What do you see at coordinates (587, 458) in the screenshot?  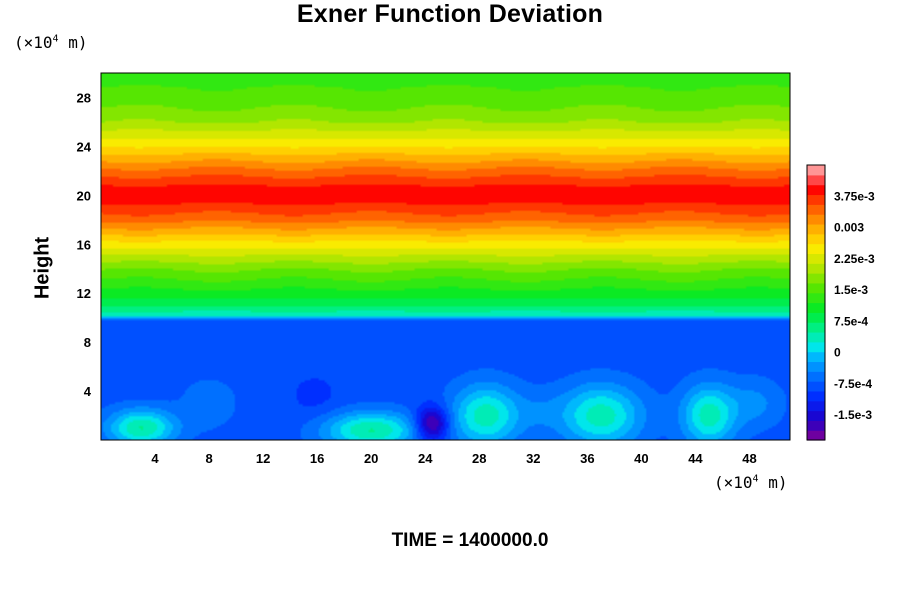 I see `x-tick-label: 36` at bounding box center [587, 458].